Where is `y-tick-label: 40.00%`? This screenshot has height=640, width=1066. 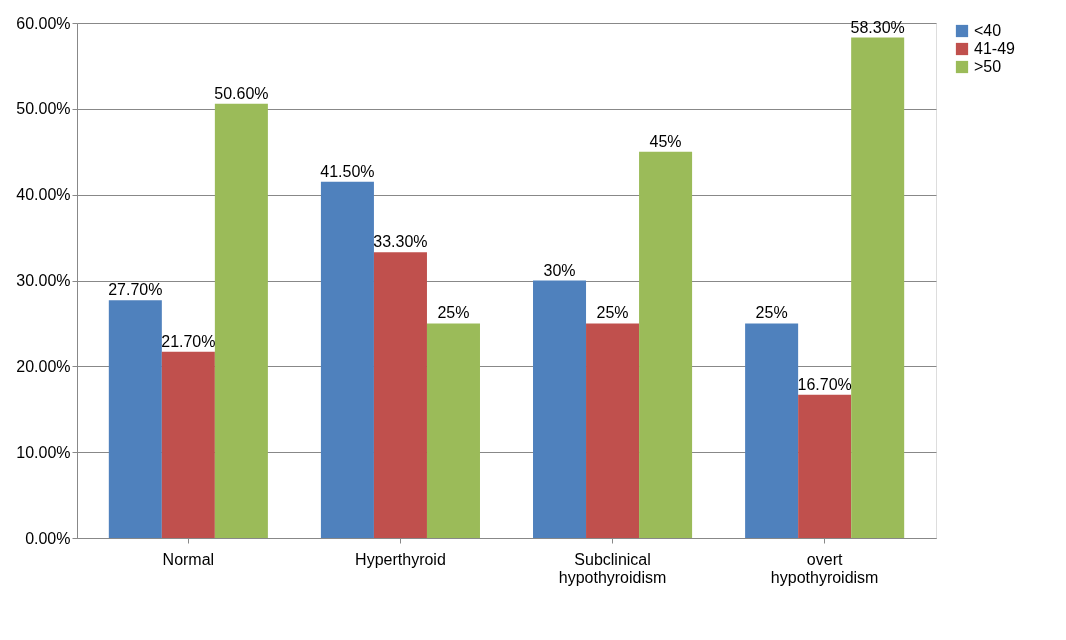
y-tick-label: 40.00% is located at coordinates (43, 195).